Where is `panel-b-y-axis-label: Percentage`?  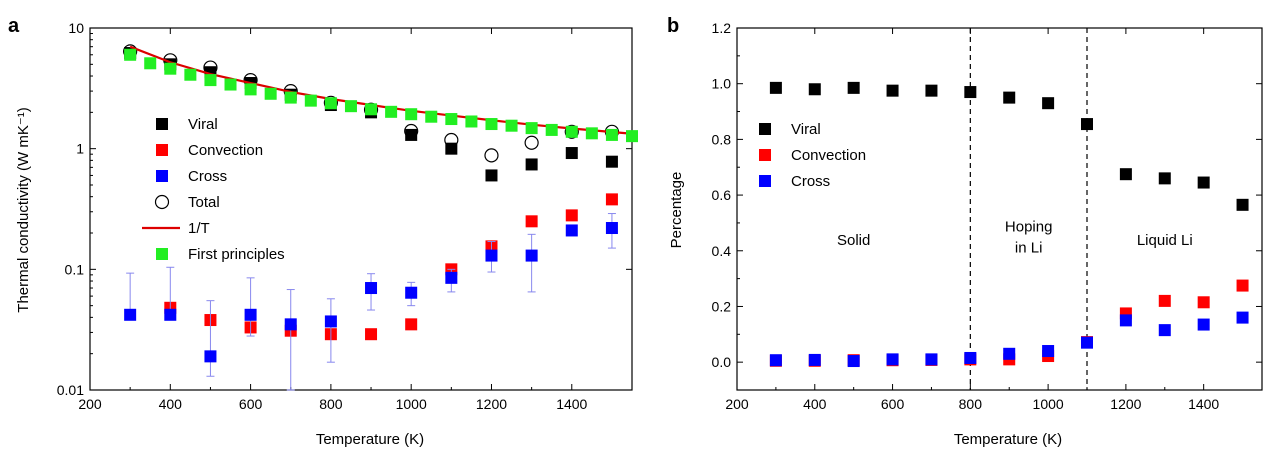
panel-b-y-axis-label: Percentage is located at coordinates (676, 210).